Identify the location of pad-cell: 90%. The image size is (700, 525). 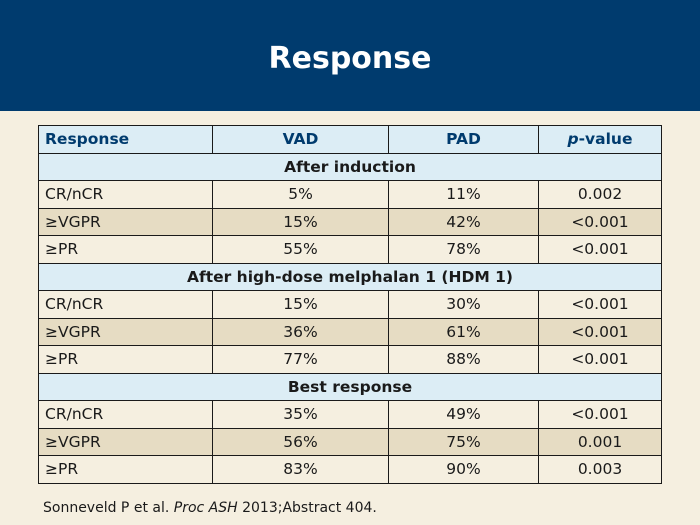
(463, 469).